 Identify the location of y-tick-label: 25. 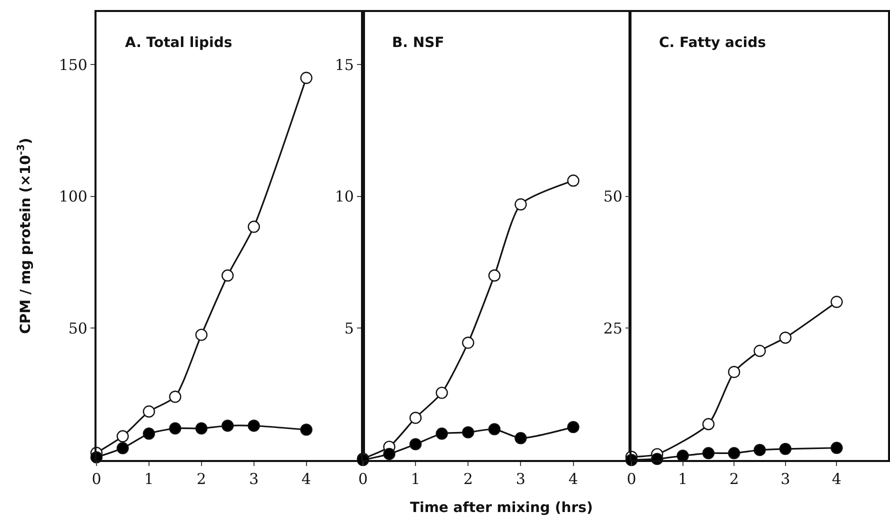
(612, 328).